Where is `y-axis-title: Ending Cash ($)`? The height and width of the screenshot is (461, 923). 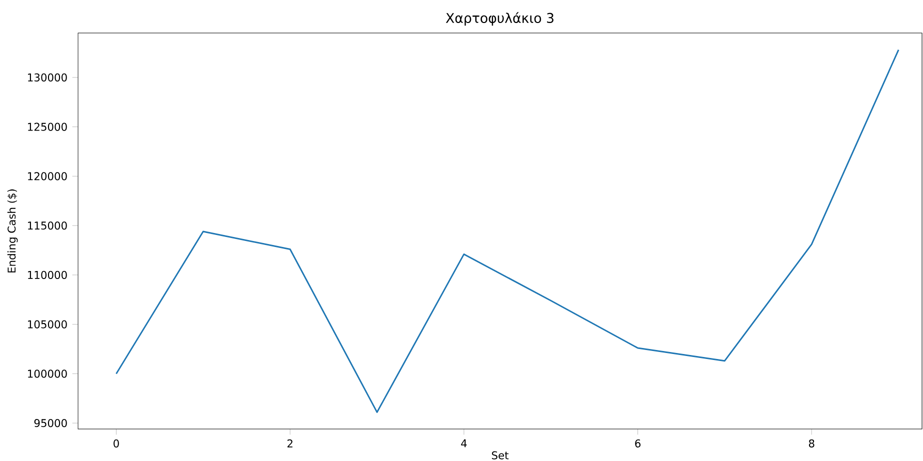 y-axis-title: Ending Cash ($) is located at coordinates (12, 230).